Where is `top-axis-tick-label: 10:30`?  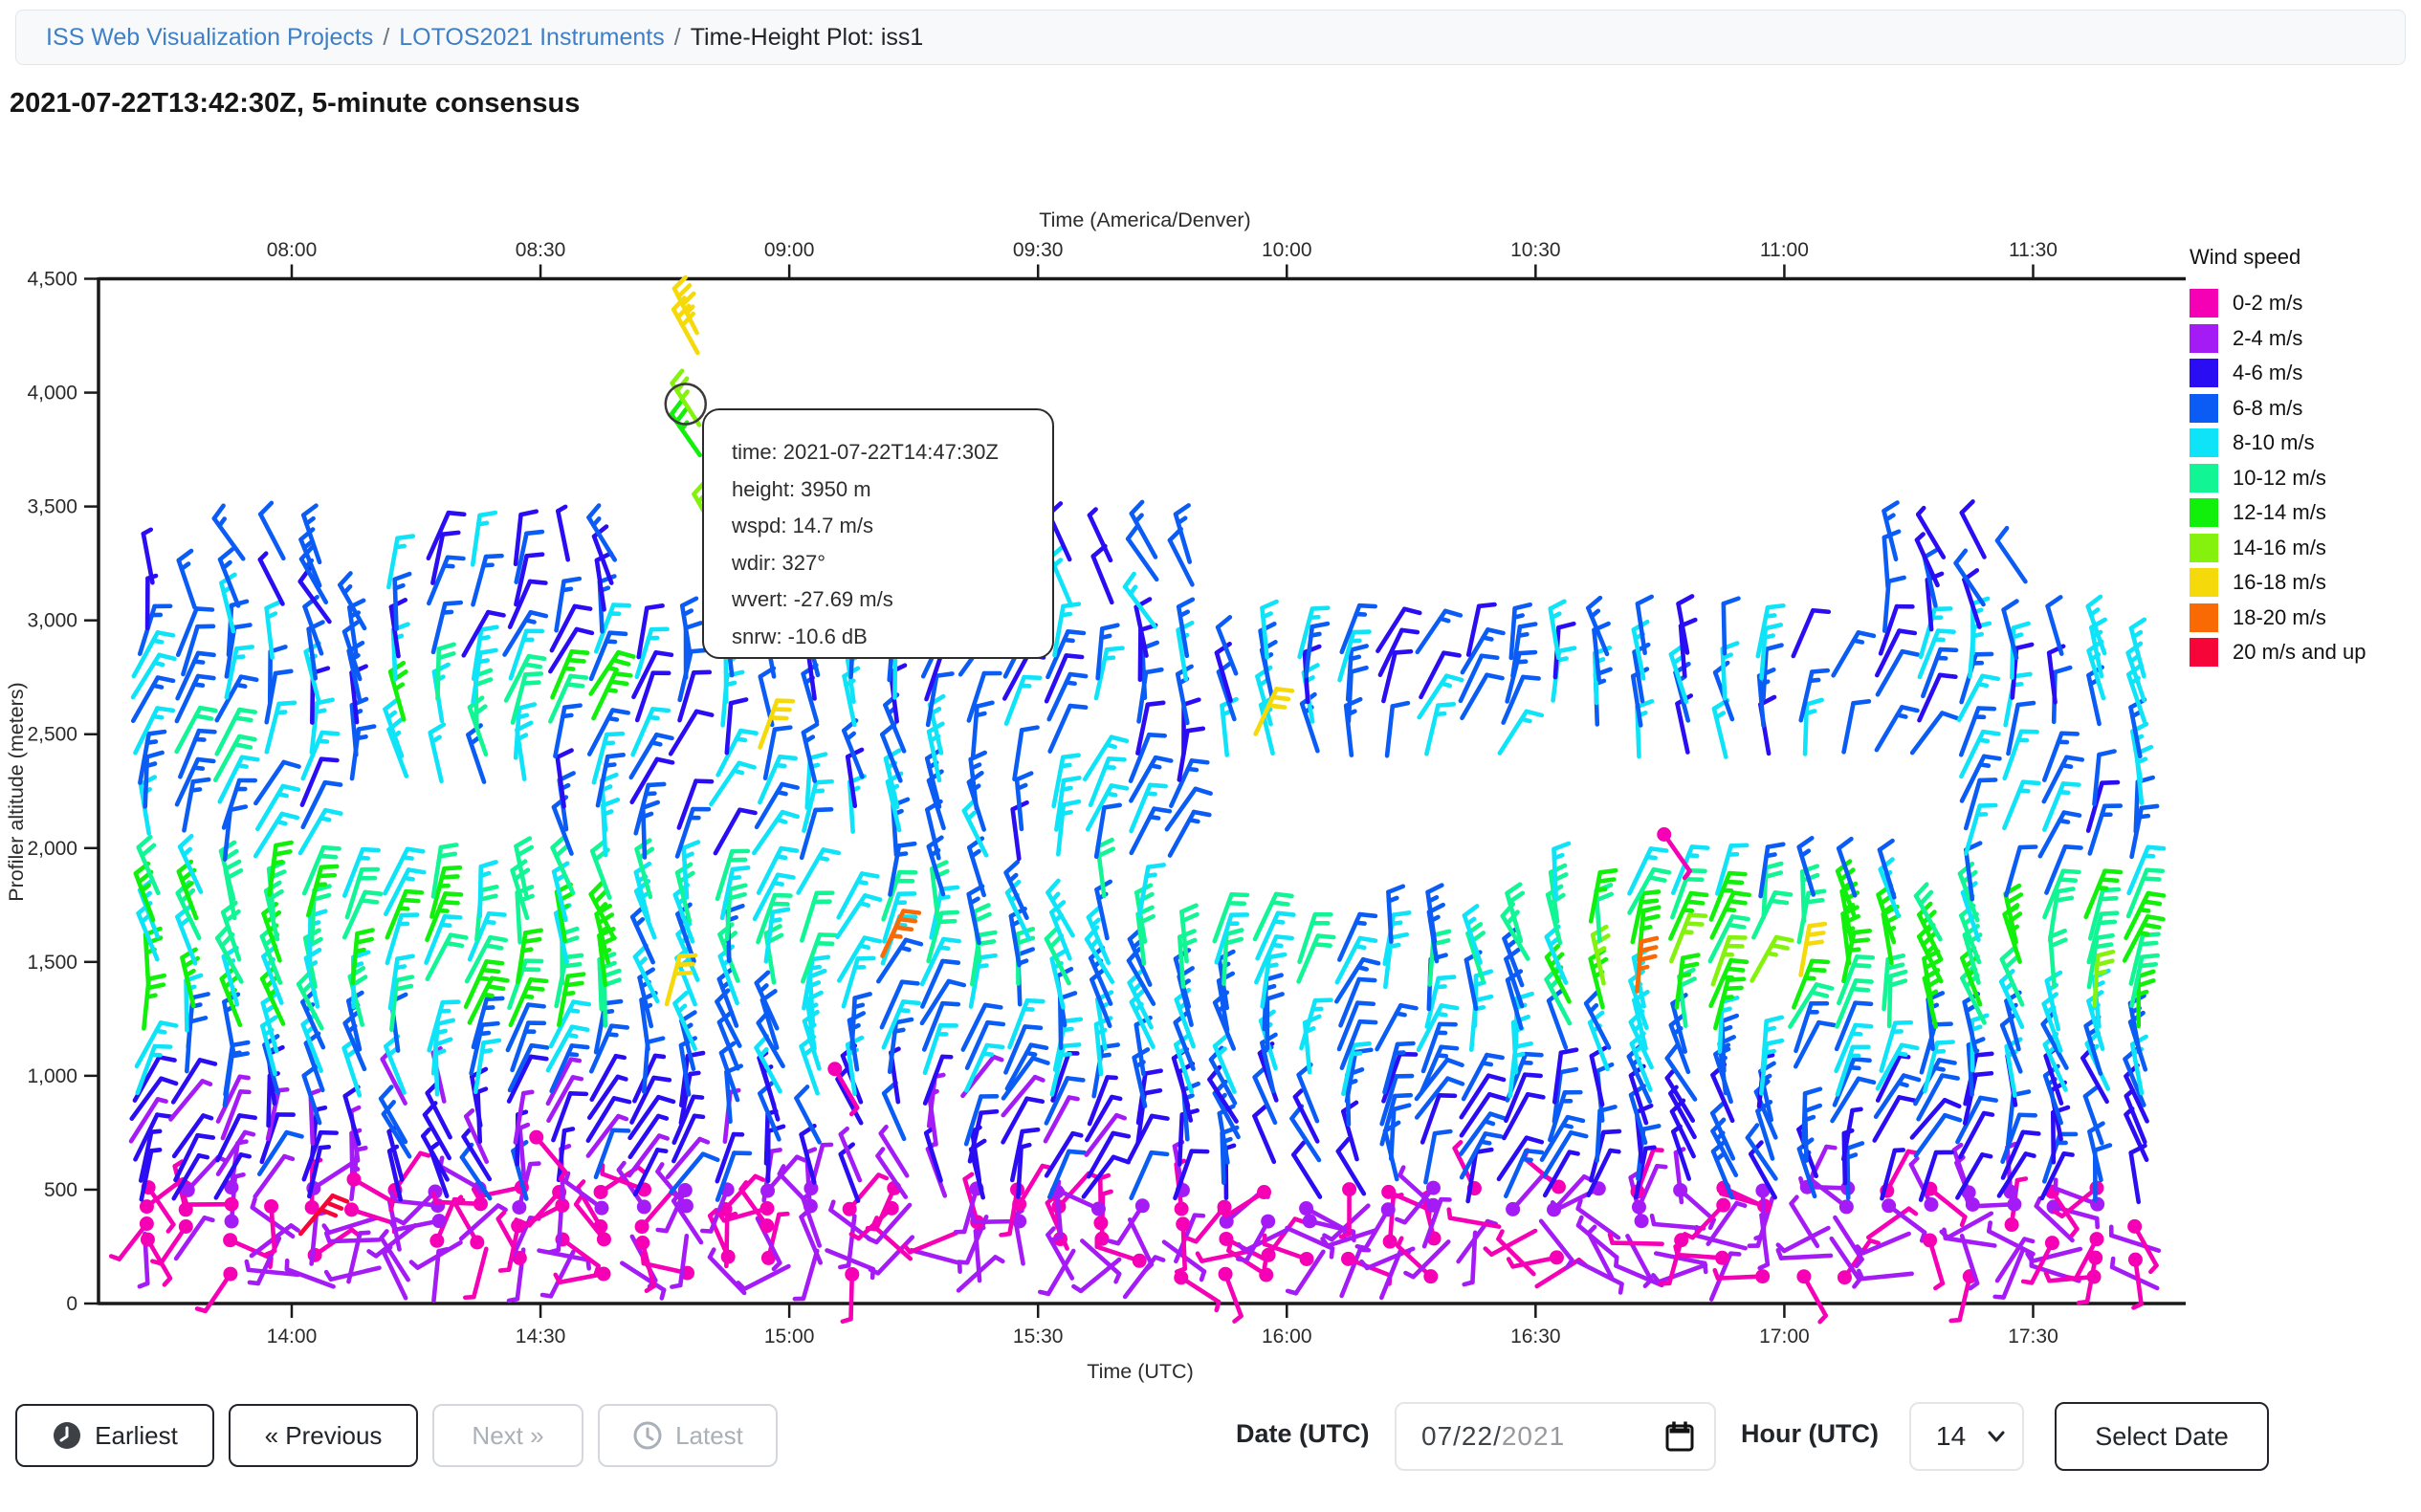
top-axis-tick-label: 10:30 is located at coordinates (1536, 250).